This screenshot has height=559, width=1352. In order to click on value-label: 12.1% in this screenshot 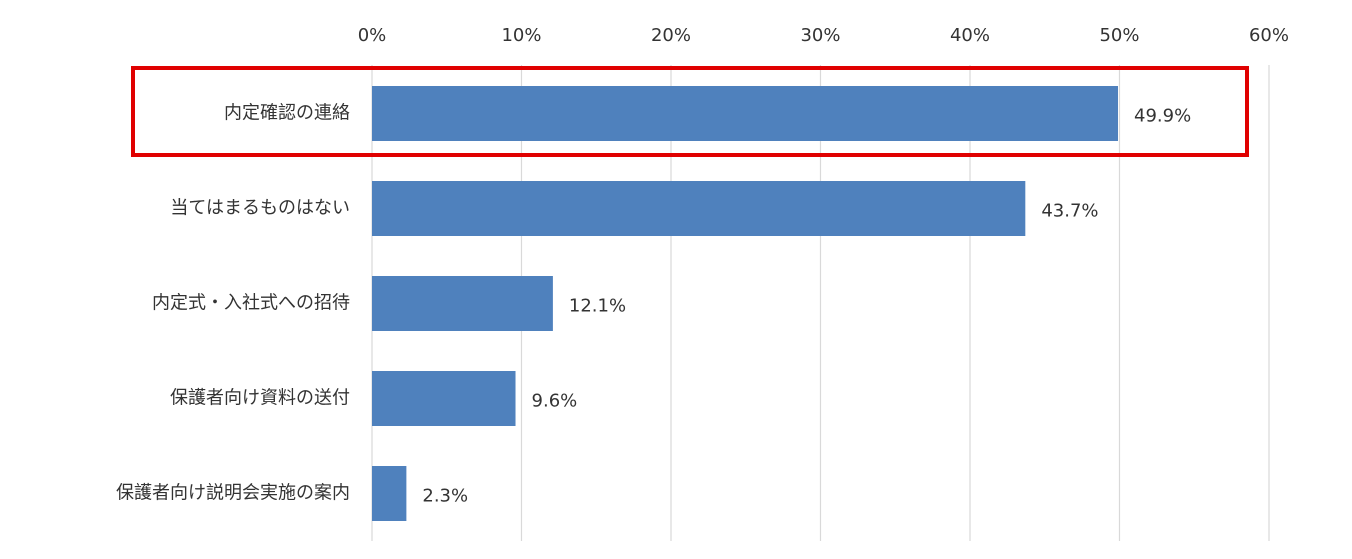, I will do `click(597, 306)`.